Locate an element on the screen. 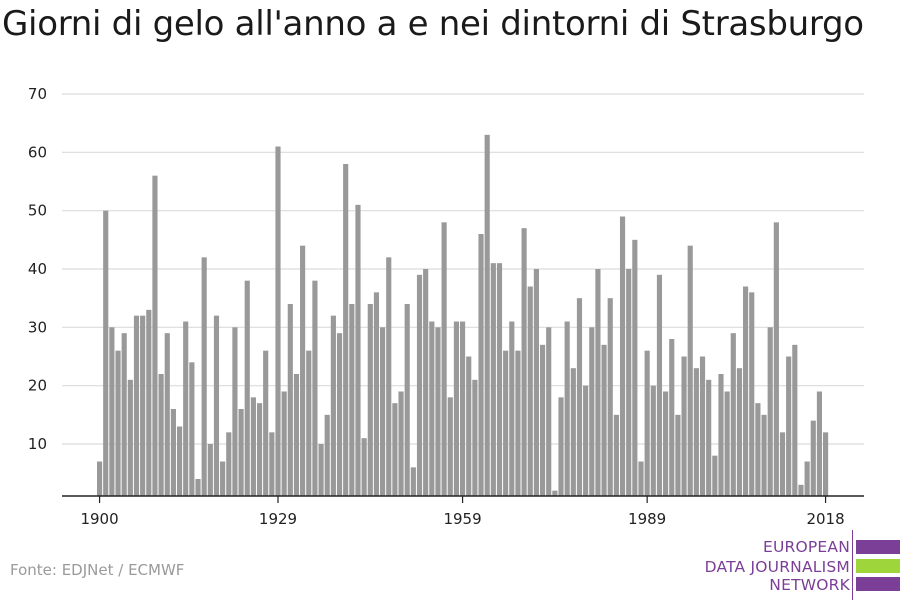 This screenshot has height=600, width=900. bar-1924 is located at coordinates (247, 388).